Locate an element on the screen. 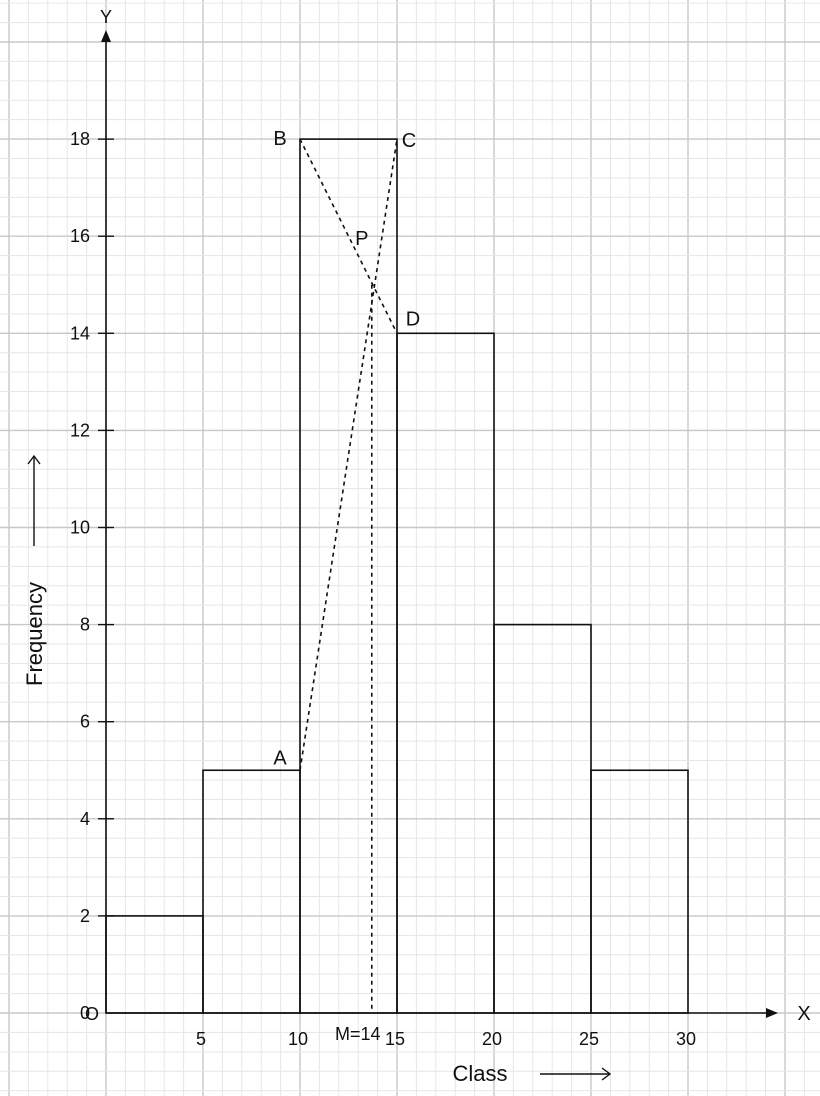 The height and width of the screenshot is (1096, 820). y-tick-label: 6 is located at coordinates (85, 722).